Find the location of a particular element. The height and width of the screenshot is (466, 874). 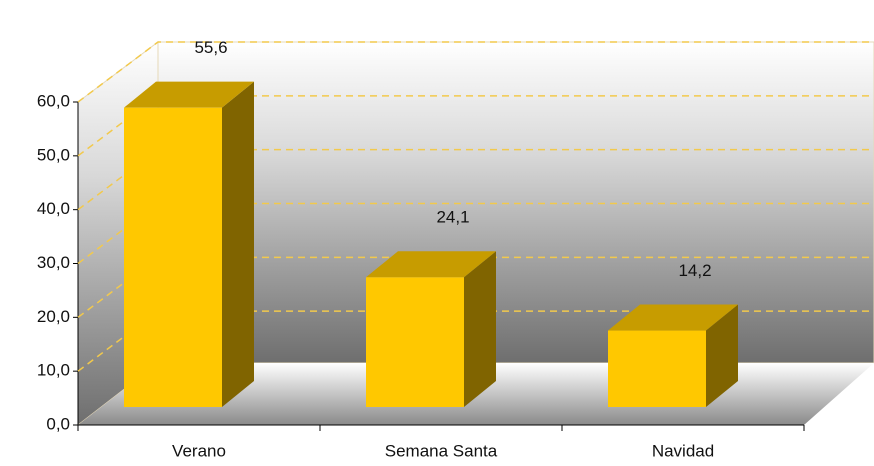

x-tick-label: Semana Santa is located at coordinates (441, 450).